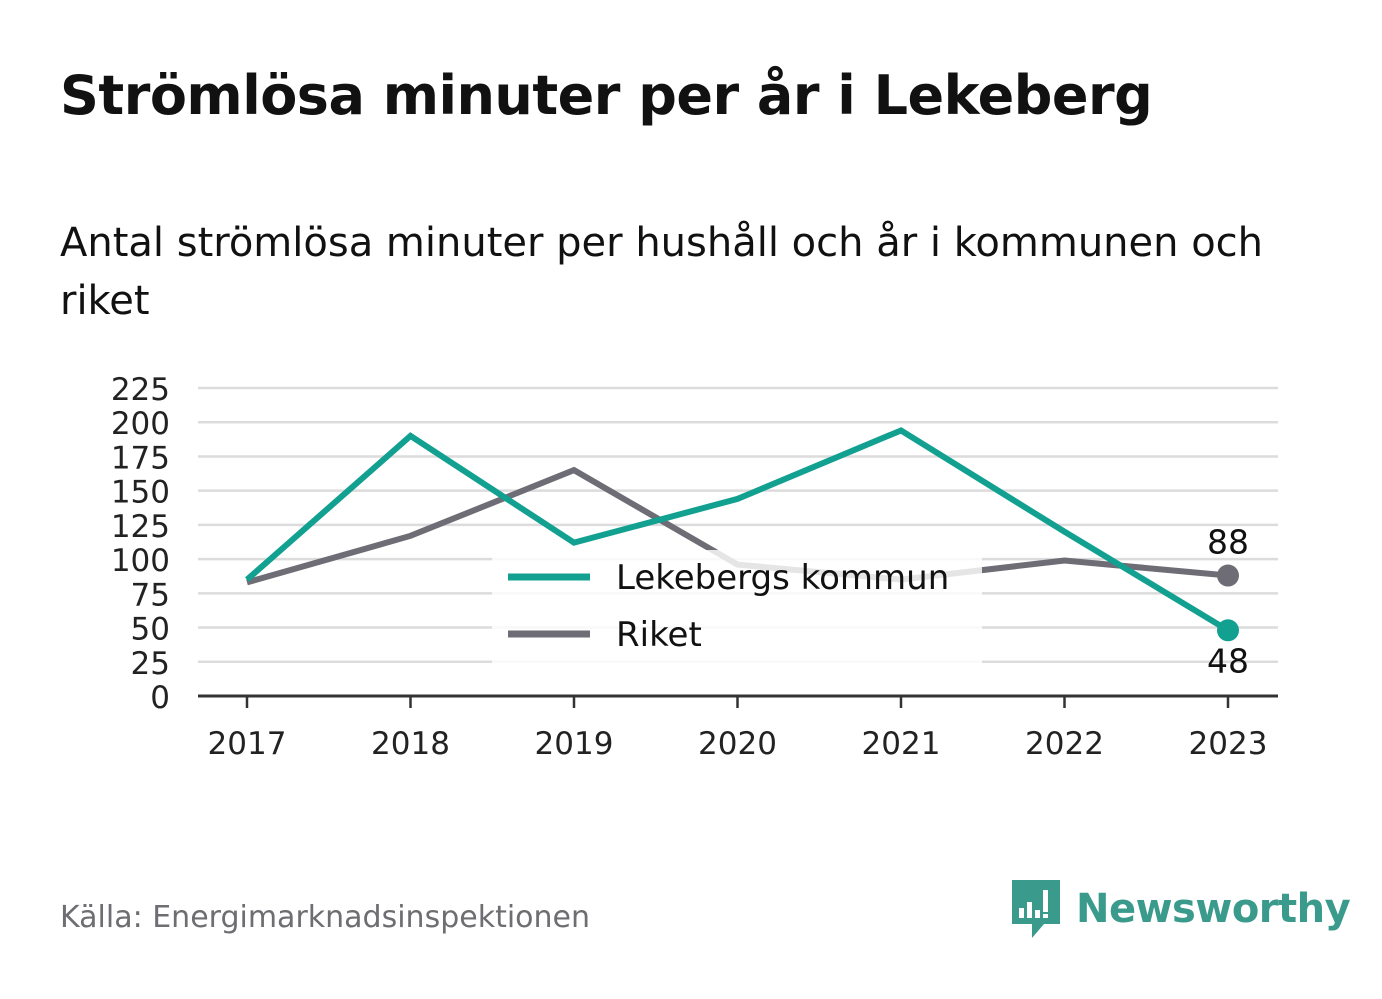 The width and height of the screenshot is (1382, 999). What do you see at coordinates (140, 527) in the screenshot?
I see `y-tick-label-125: 125` at bounding box center [140, 527].